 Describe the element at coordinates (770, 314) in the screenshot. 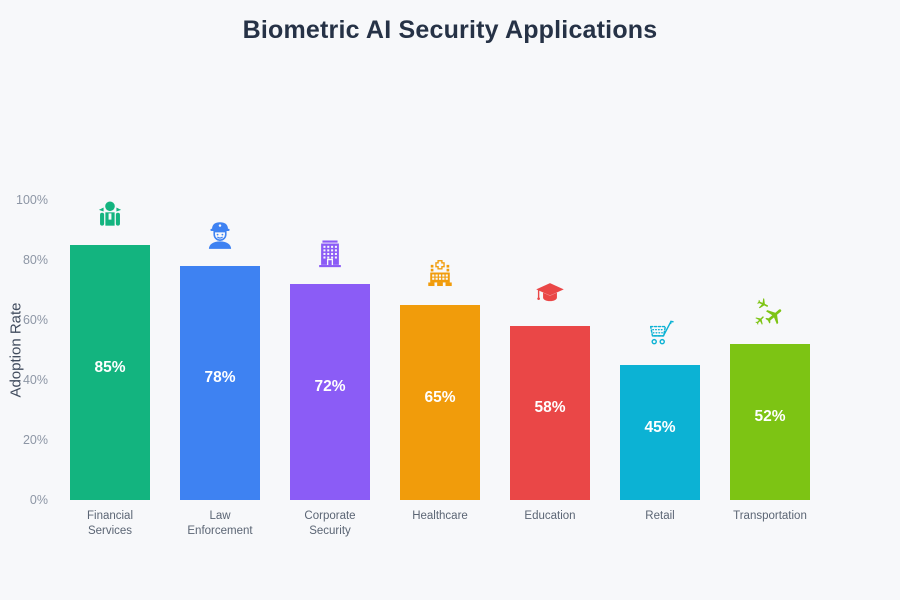

I see `airplanes-icon` at that location.